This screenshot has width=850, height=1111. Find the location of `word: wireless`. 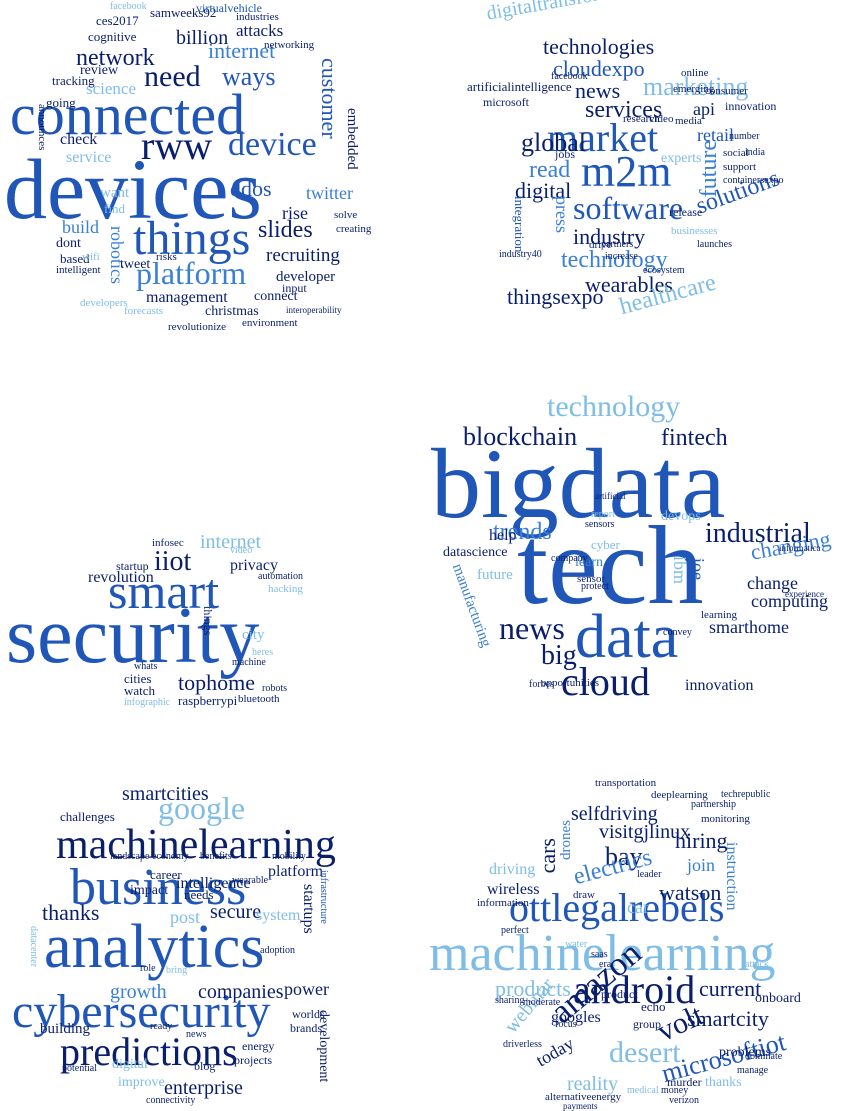

word: wireless is located at coordinates (513, 889).